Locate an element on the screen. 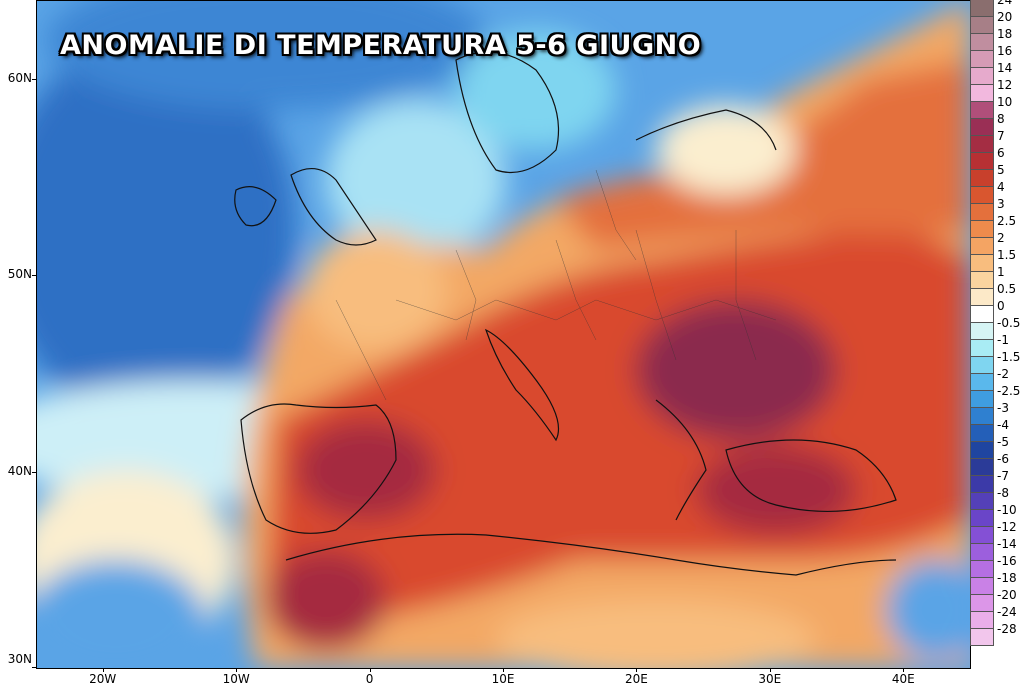 The width and height of the screenshot is (1024, 687). legend-label: 6 is located at coordinates (1001, 153).